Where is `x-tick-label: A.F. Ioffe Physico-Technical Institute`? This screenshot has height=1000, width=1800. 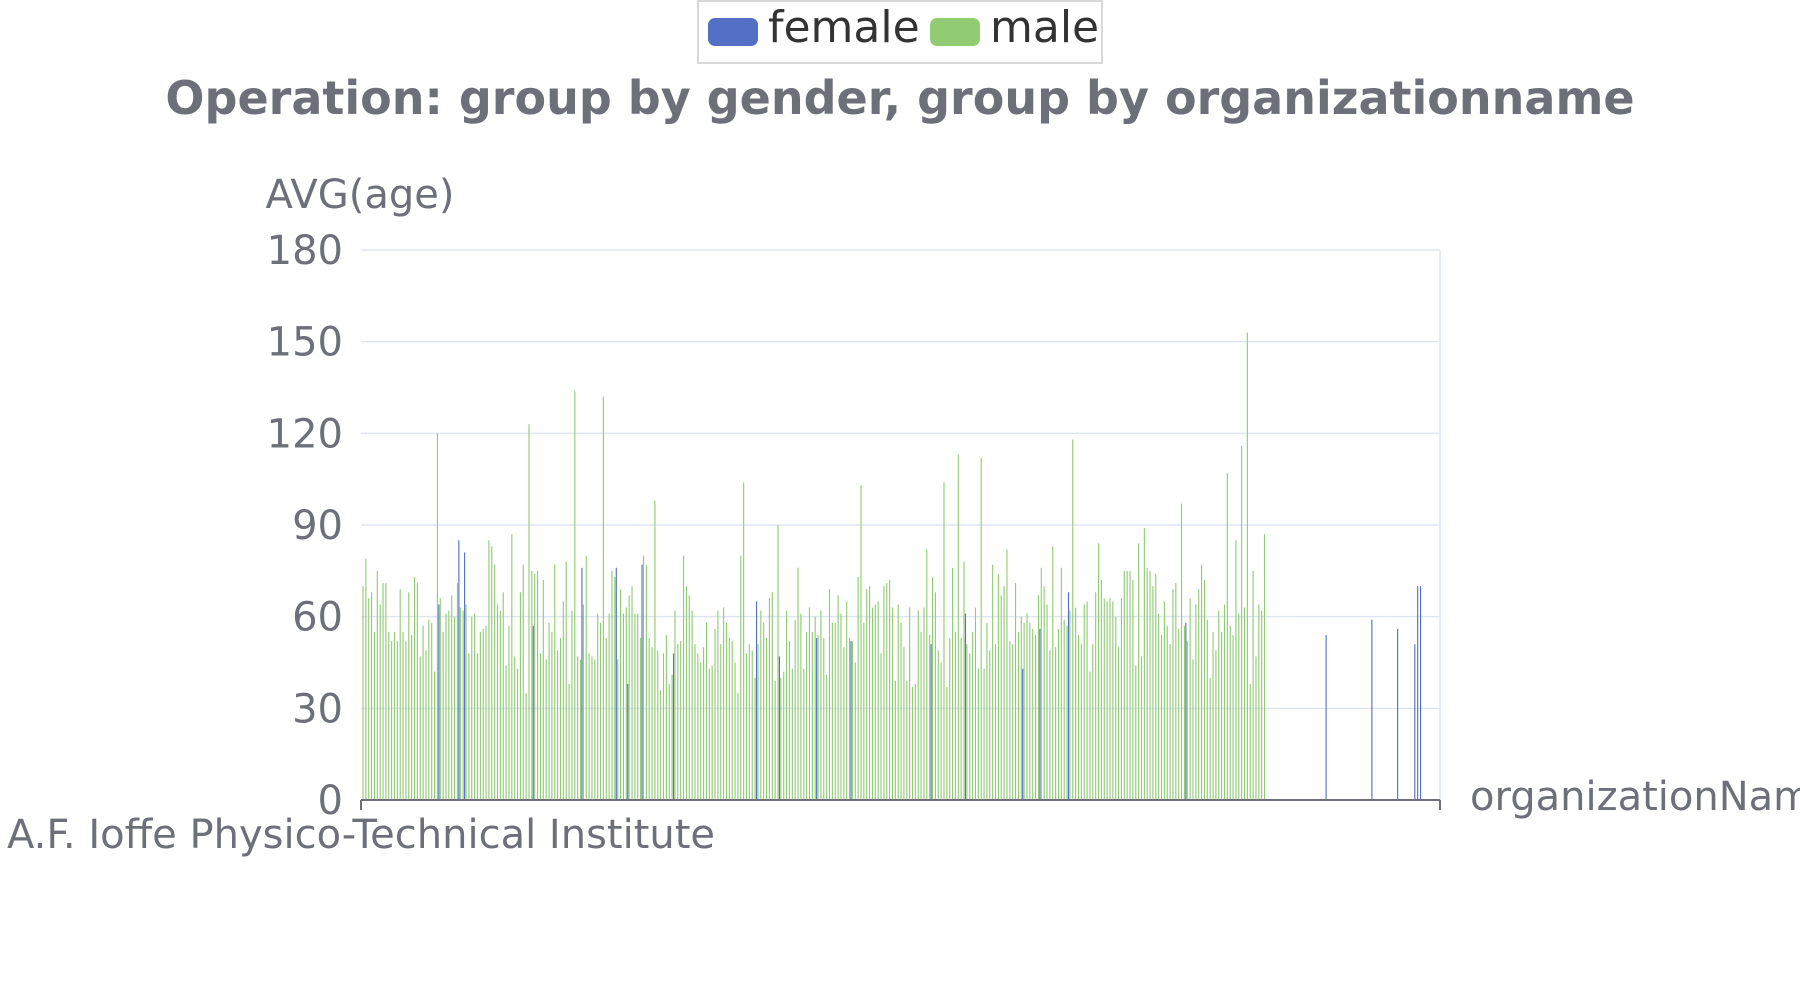 x-tick-label: A.F. Ioffe Physico-Technical Institute is located at coordinates (361, 835).